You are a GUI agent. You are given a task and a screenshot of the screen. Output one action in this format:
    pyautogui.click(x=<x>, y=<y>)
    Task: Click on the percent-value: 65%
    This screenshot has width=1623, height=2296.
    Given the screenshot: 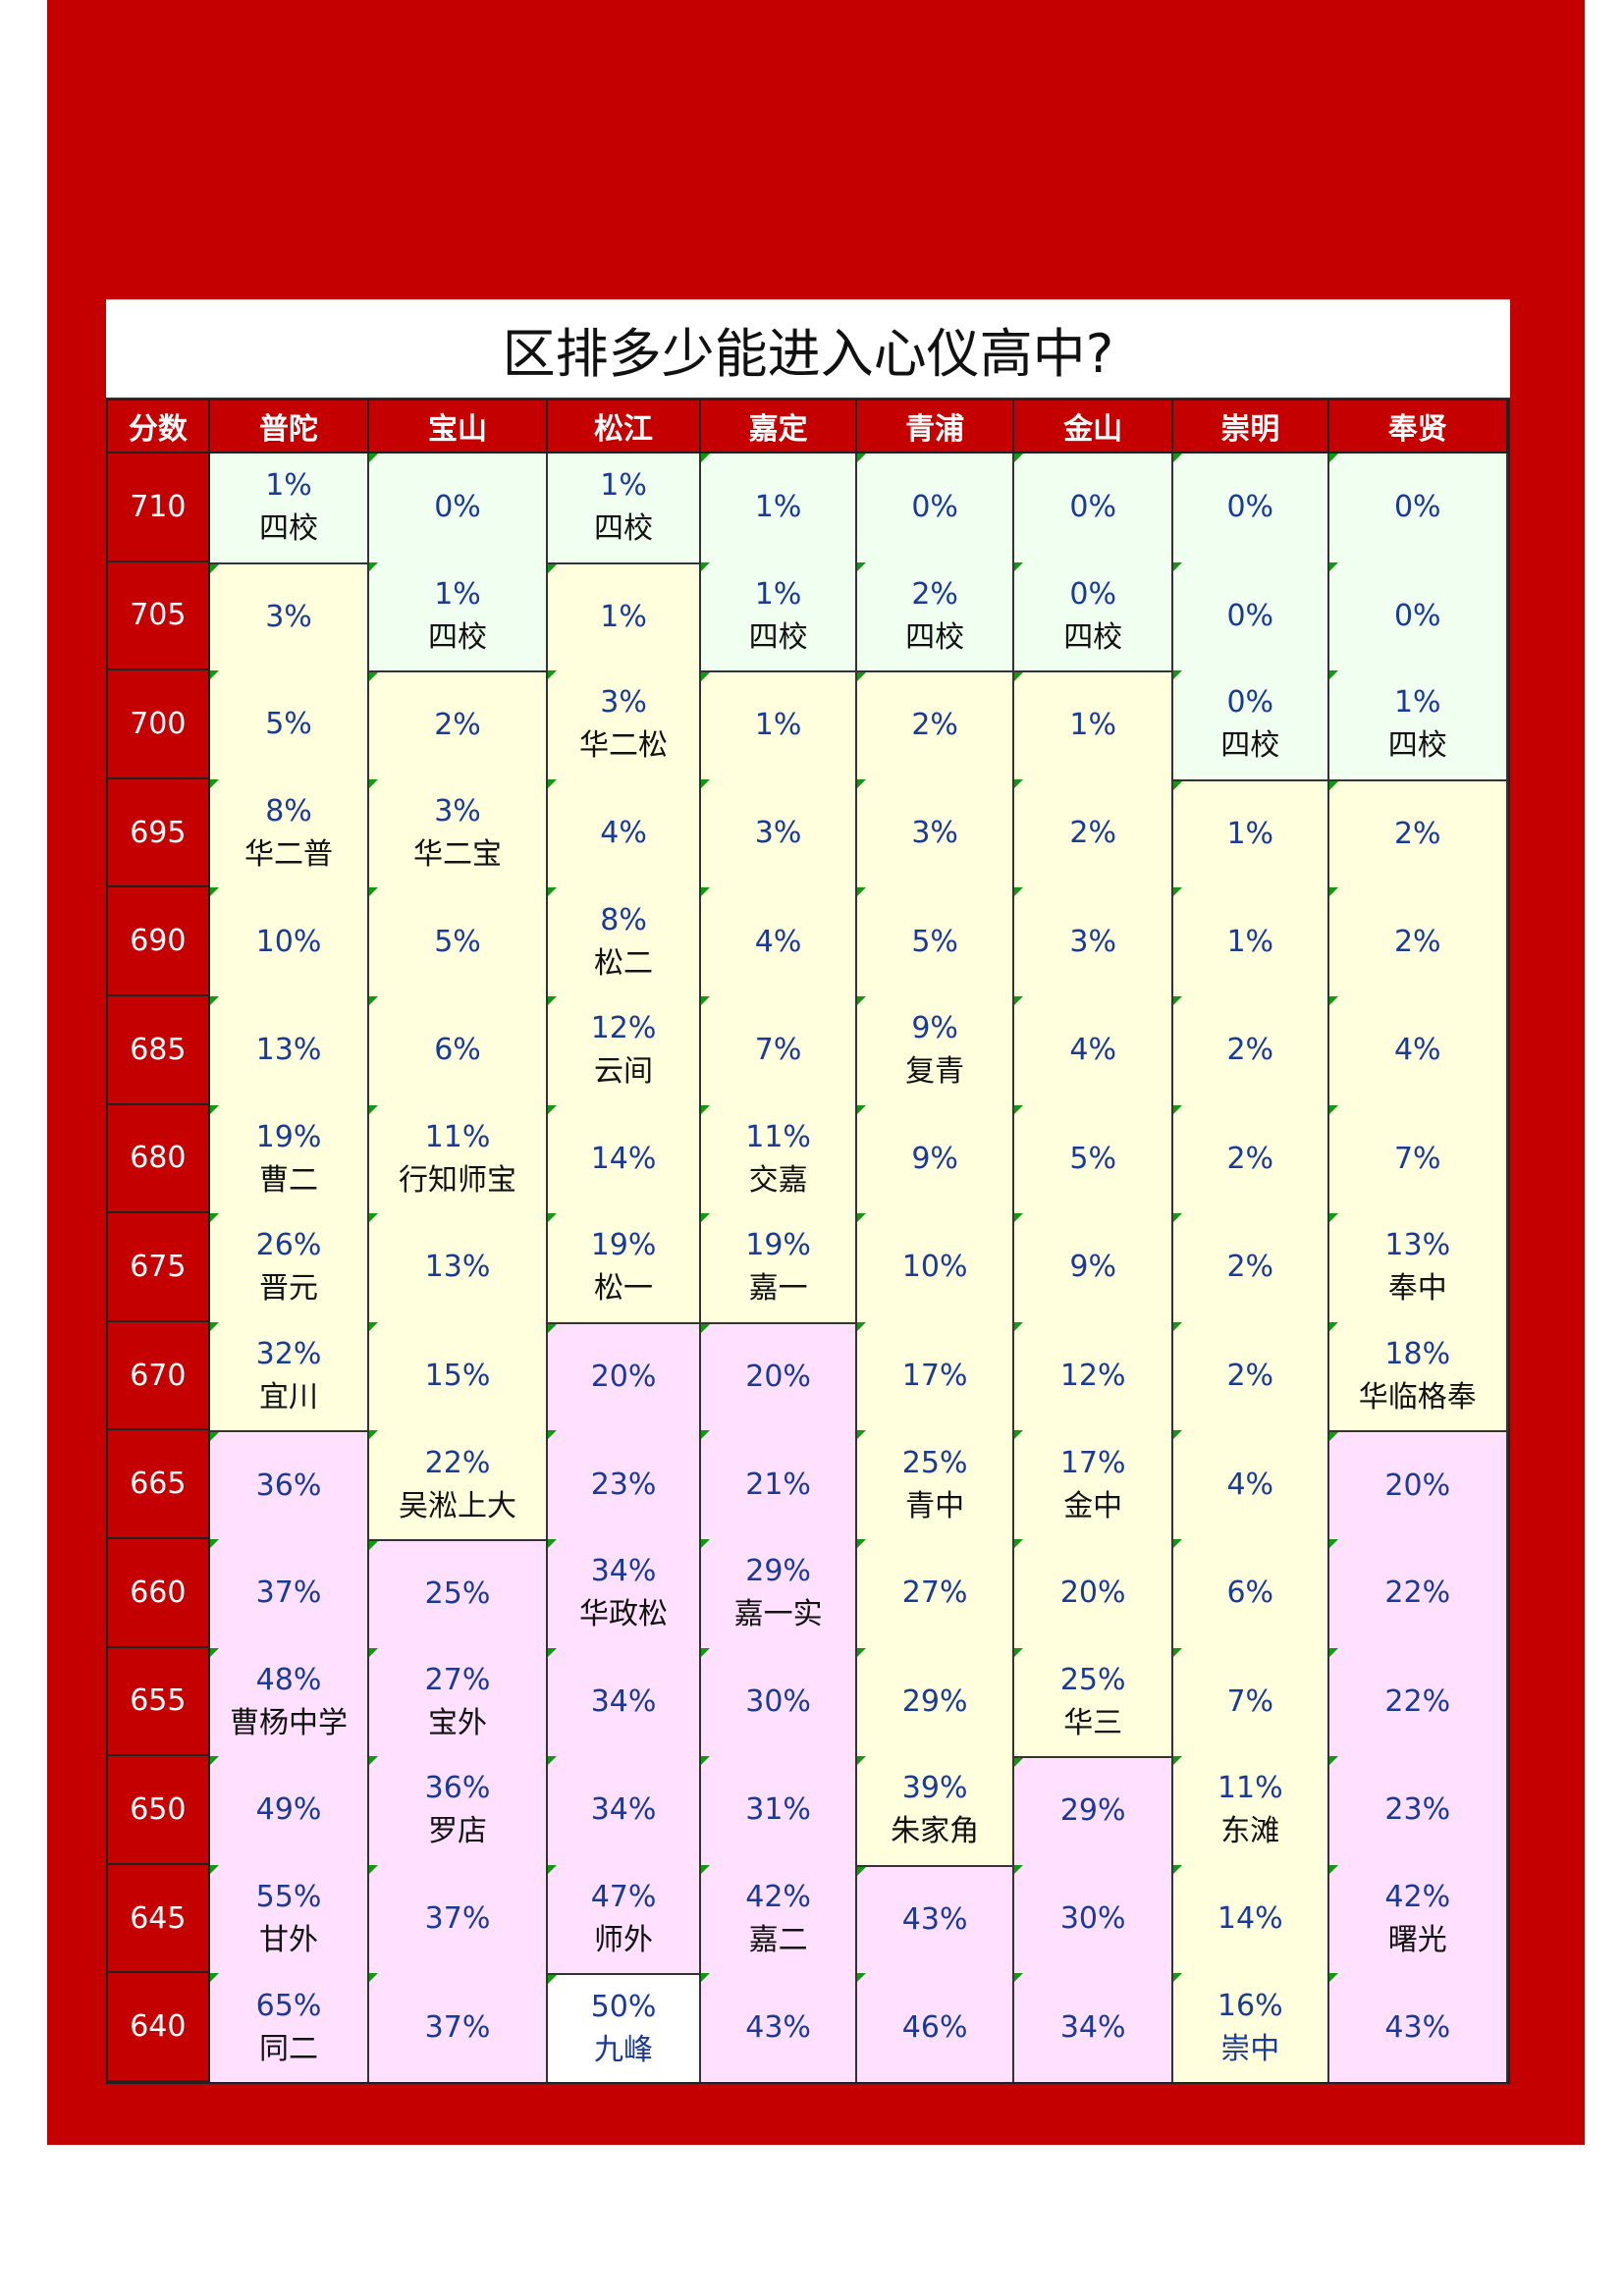 What is the action you would take?
    pyautogui.click(x=288, y=2005)
    